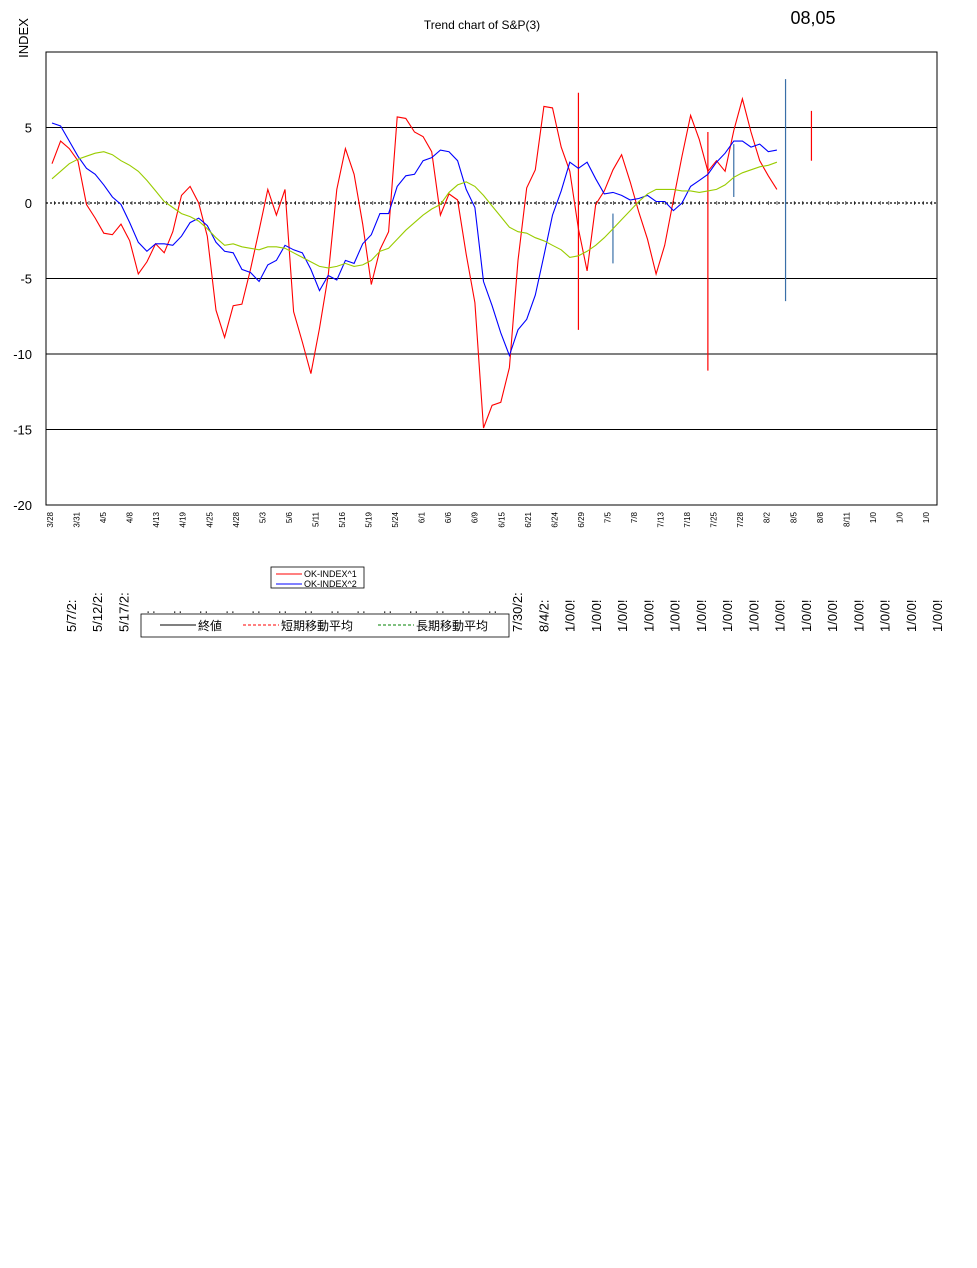  Describe the element at coordinates (123, 612) in the screenshot. I see `secondary-x-label: 5/17/2:` at that location.